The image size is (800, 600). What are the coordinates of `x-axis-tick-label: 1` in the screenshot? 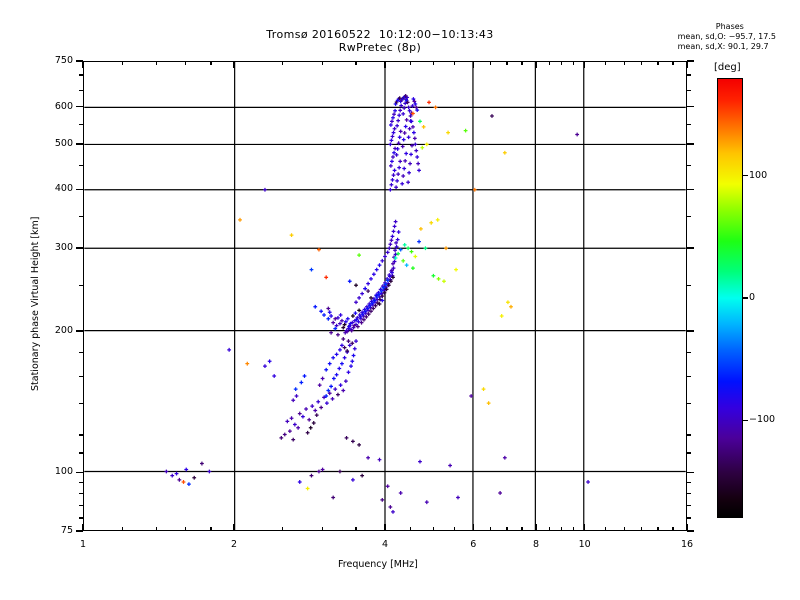 It's located at (83, 544).